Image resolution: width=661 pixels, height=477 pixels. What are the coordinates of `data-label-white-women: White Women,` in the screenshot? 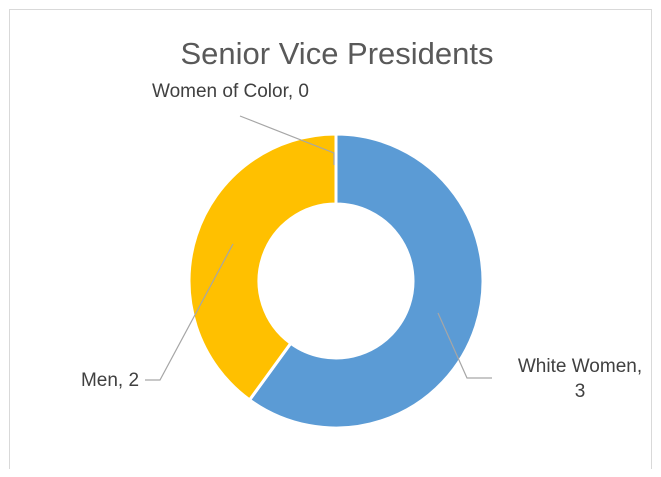 It's located at (580, 366).